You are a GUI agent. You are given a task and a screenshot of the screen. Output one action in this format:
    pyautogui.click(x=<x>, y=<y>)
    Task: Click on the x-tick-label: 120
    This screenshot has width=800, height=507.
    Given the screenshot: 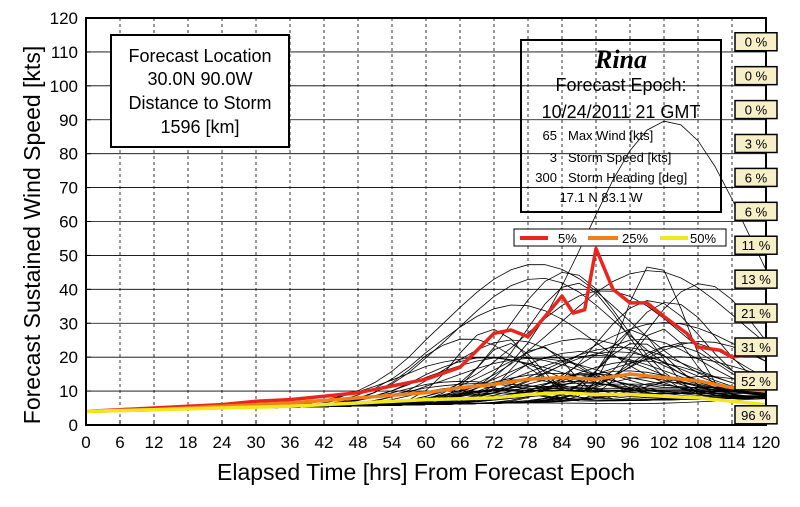 What is the action you would take?
    pyautogui.click(x=766, y=442)
    